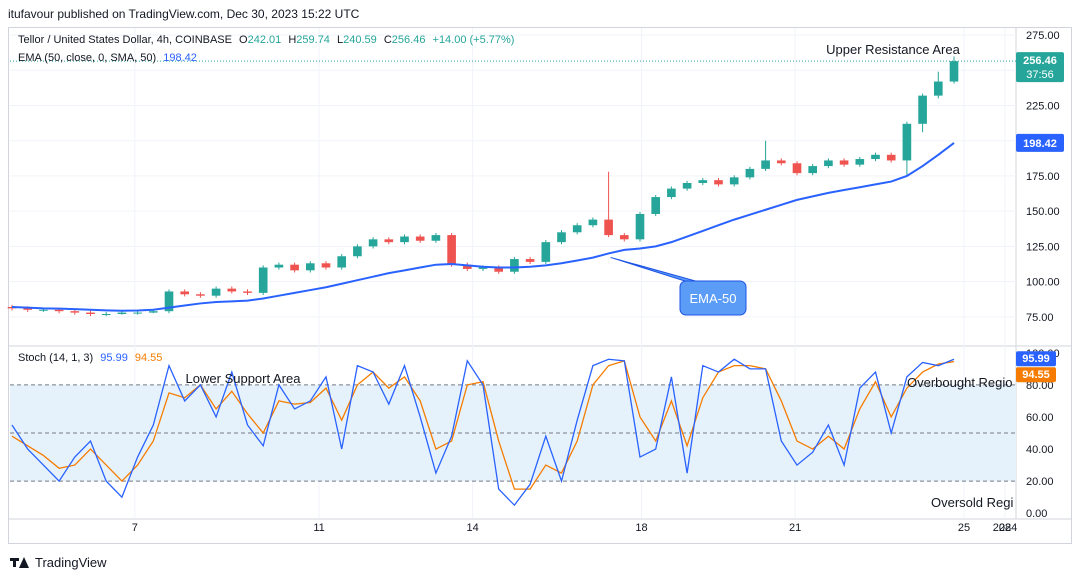  Describe the element at coordinates (71, 562) in the screenshot. I see `brand-text: TradingView` at that location.